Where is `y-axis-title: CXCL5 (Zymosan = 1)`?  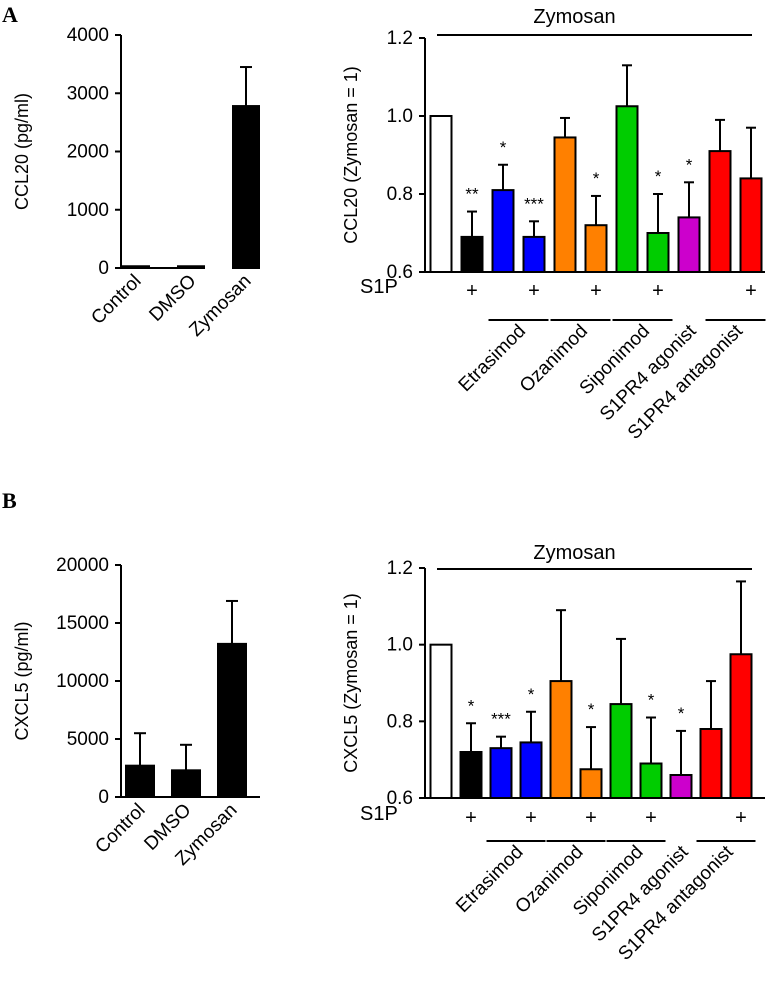
y-axis-title: CXCL5 (Zymosan = 1) is located at coordinates (351, 683).